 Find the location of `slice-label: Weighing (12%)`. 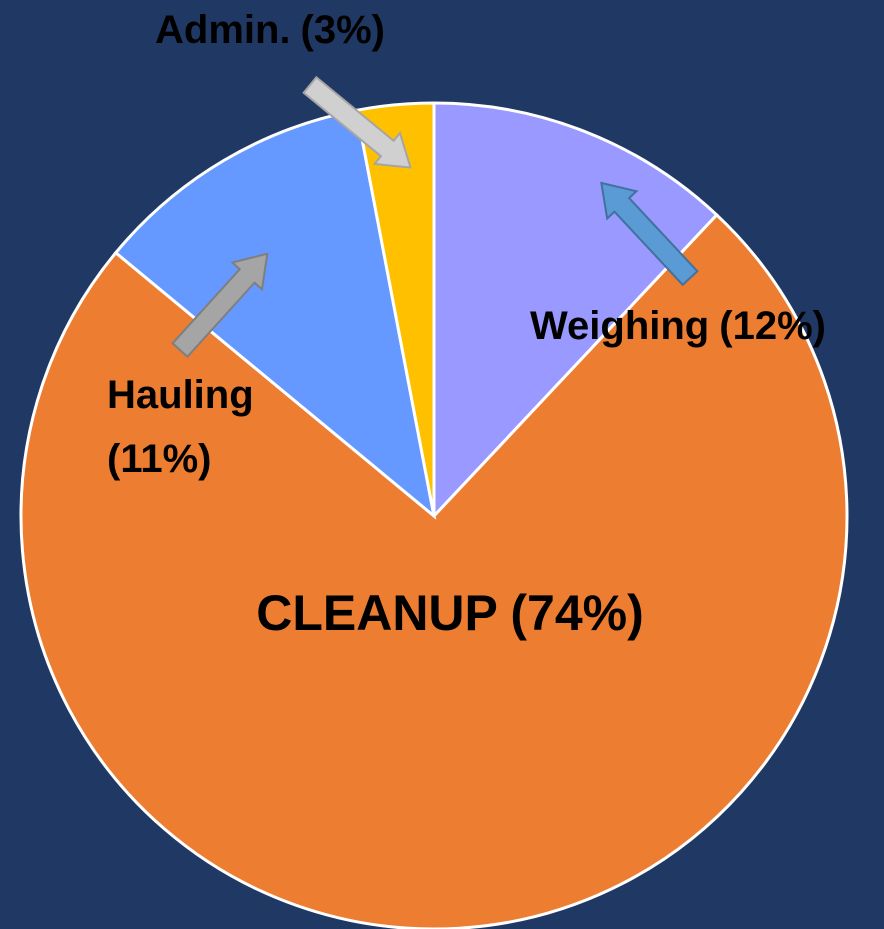

slice-label: Weighing (12%) is located at coordinates (678, 326).